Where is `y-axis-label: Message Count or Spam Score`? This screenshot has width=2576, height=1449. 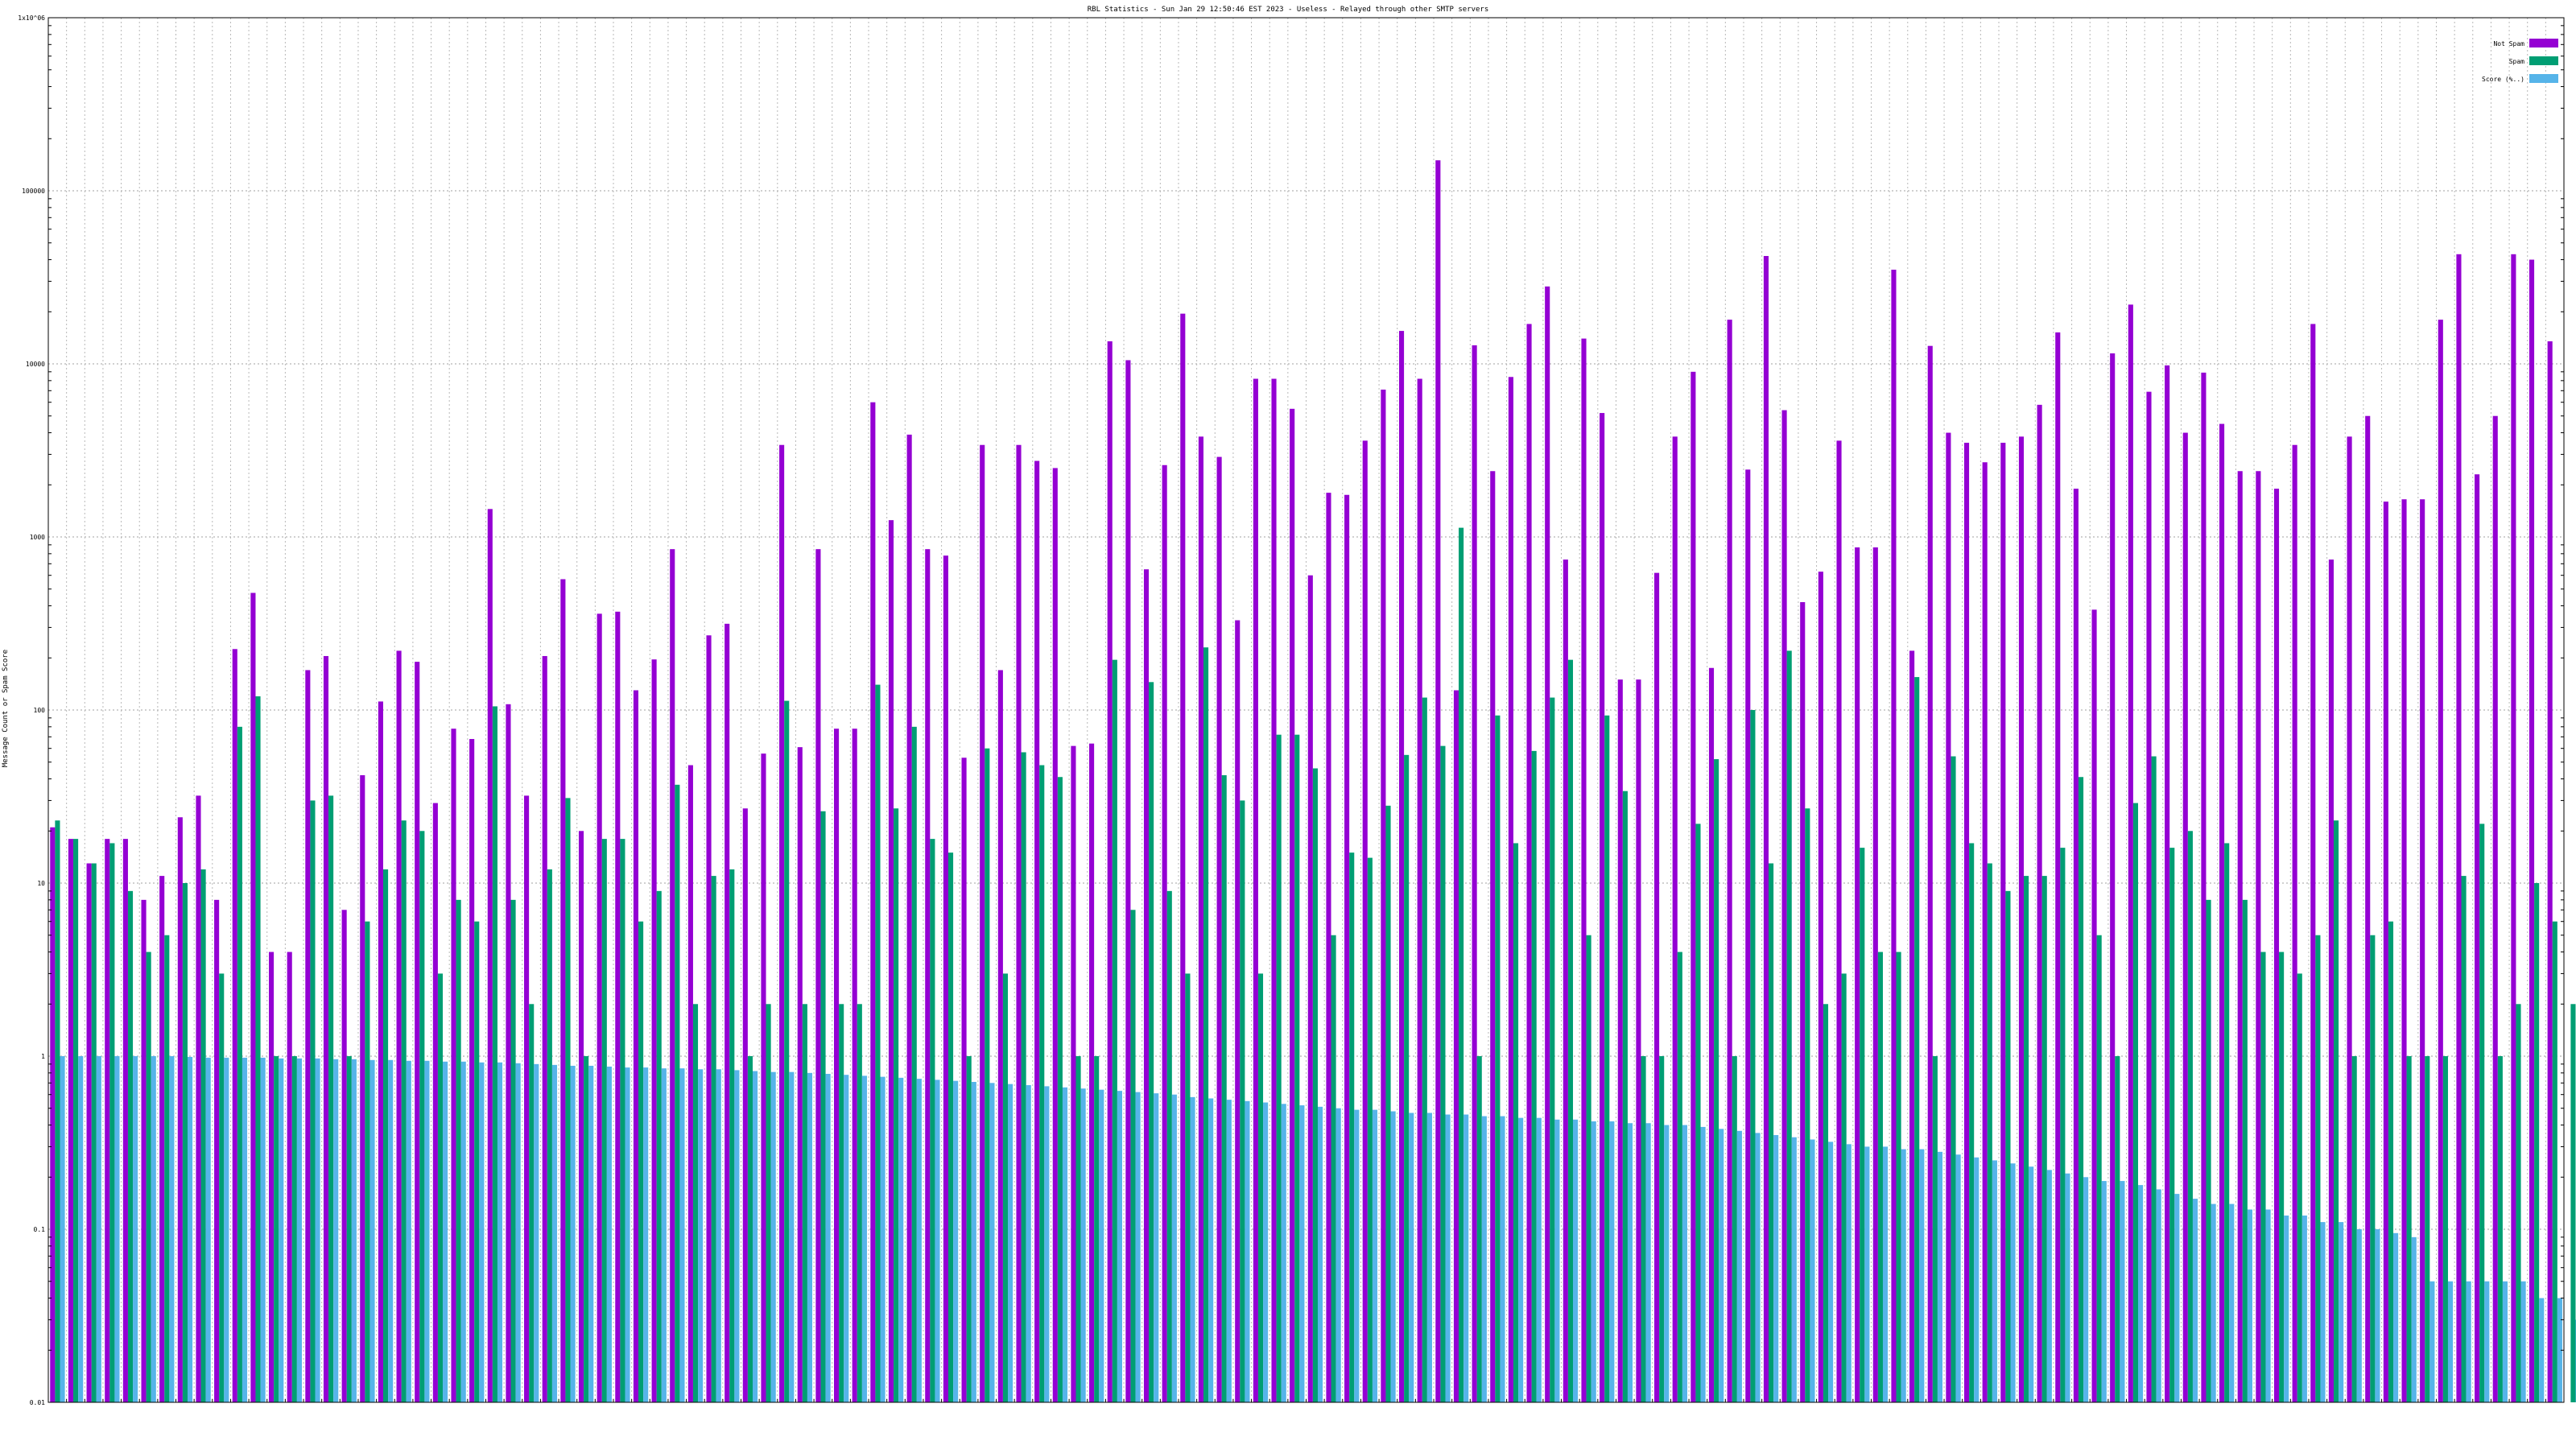 y-axis-label: Message Count or Spam Score is located at coordinates (6, 708).